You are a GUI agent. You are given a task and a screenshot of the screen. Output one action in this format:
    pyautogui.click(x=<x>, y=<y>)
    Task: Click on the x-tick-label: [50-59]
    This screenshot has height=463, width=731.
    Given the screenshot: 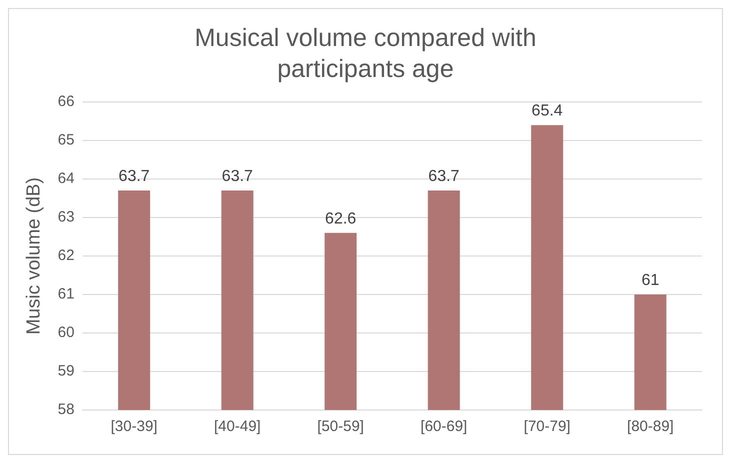 What is the action you would take?
    pyautogui.click(x=340, y=427)
    